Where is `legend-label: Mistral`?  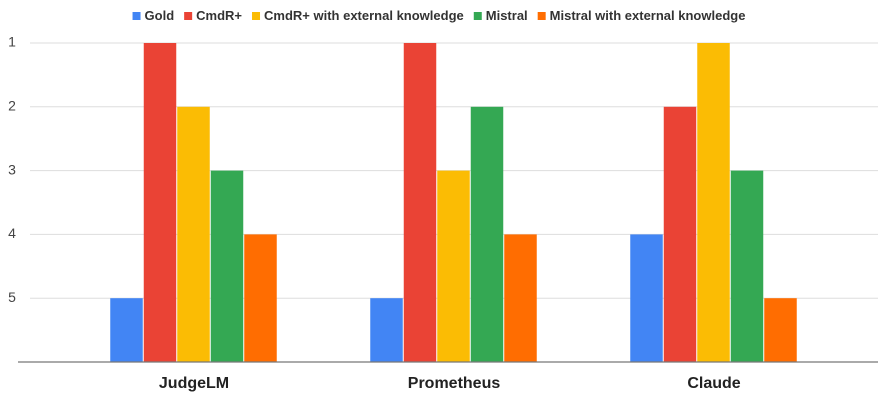
legend-label: Mistral is located at coordinates (507, 15).